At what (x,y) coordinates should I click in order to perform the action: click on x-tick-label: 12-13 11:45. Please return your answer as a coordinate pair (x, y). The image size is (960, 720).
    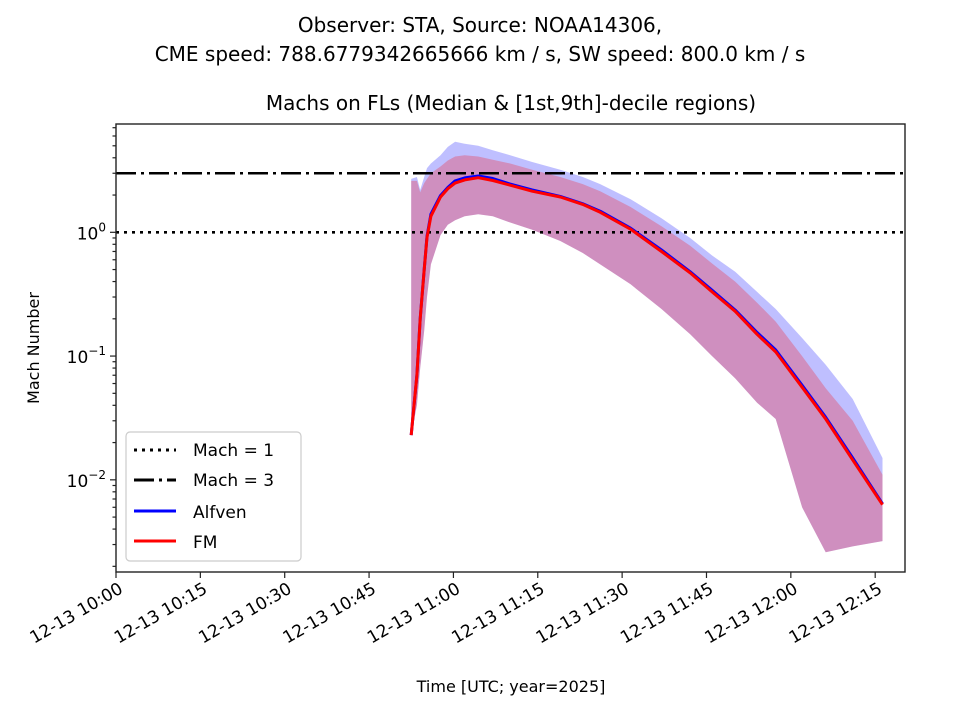
    Looking at the image, I should click on (667, 613).